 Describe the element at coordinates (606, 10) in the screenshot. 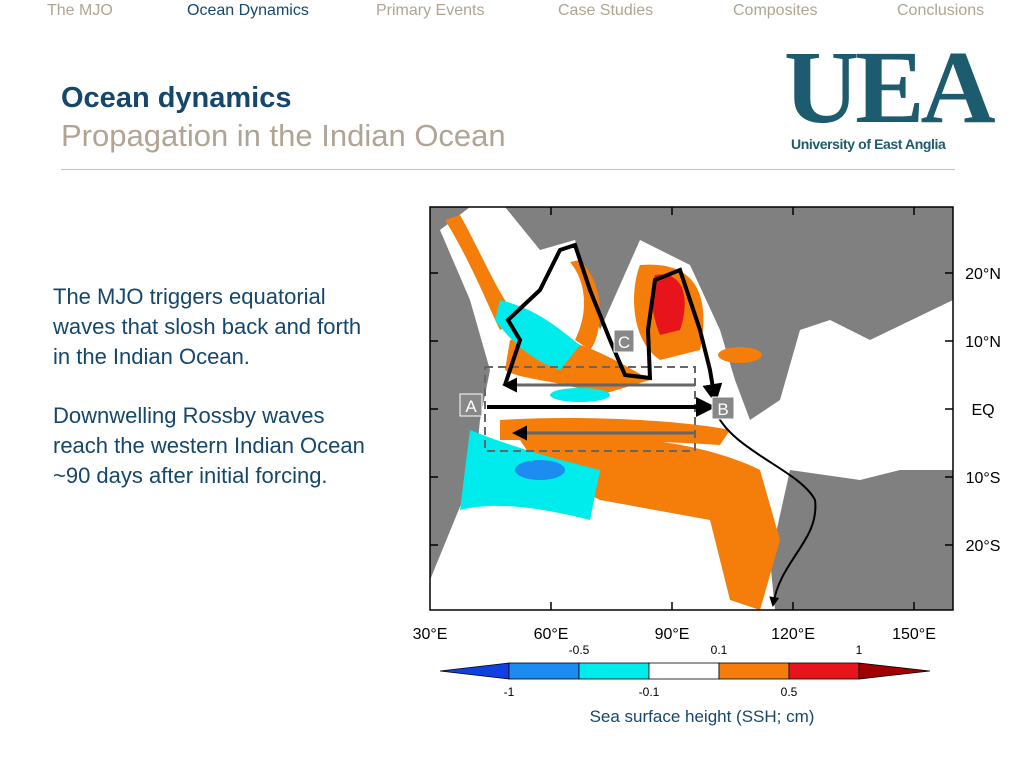

I see `nav-item: Case Studies` at that location.